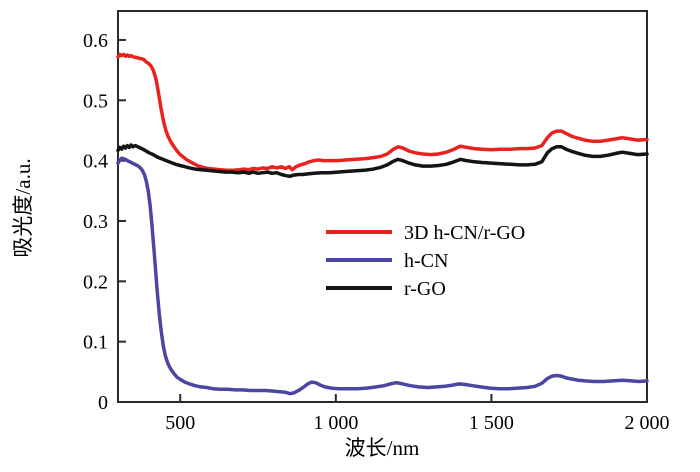 Image resolution: width=700 pixels, height=472 pixels. What do you see at coordinates (103, 403) in the screenshot?
I see `y-tick-label: 0` at bounding box center [103, 403].